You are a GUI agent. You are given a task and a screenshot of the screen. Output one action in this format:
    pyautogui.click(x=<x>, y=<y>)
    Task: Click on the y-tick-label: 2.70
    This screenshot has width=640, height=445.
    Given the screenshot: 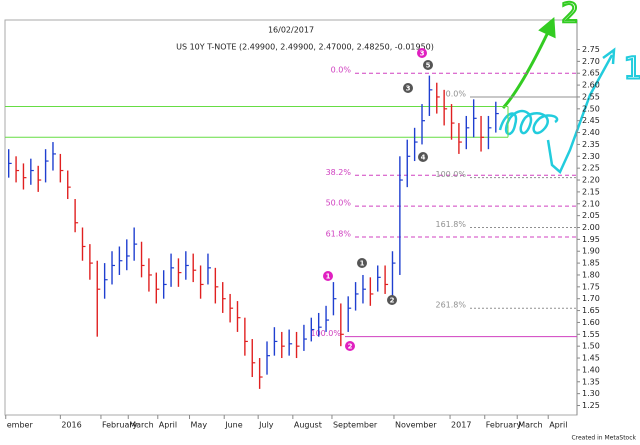 What is the action you would take?
    pyautogui.click(x=591, y=61)
    